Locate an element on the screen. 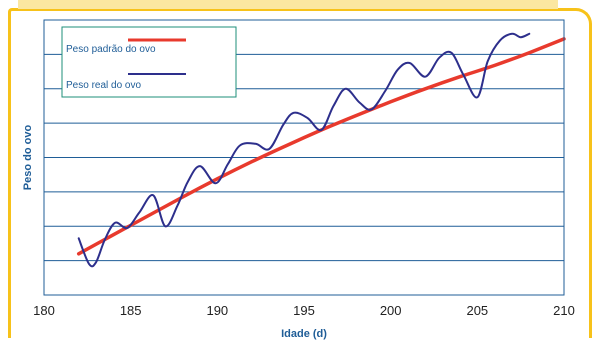 The height and width of the screenshot is (342, 595). legend: Peso padrão do ovo Peso real do ovo is located at coordinates (149, 62).